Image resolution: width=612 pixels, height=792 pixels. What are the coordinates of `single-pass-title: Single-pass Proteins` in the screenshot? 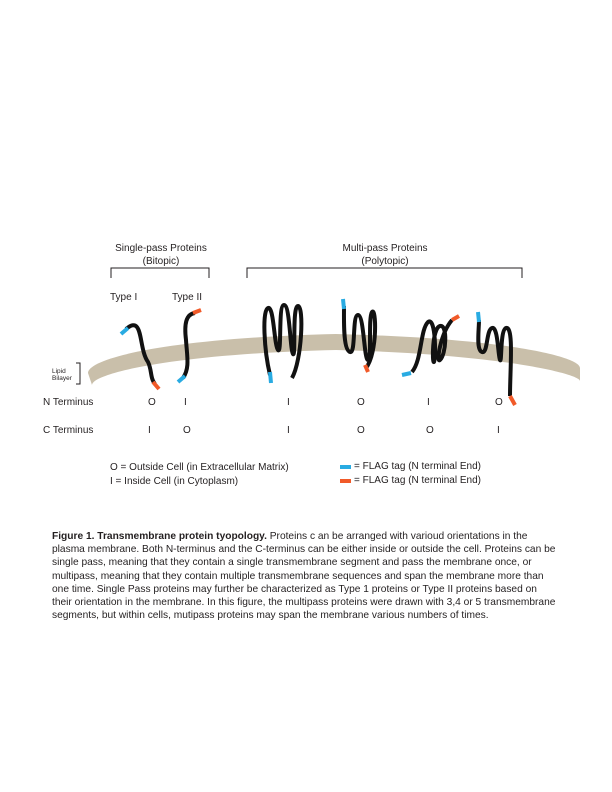 It's located at (161, 248).